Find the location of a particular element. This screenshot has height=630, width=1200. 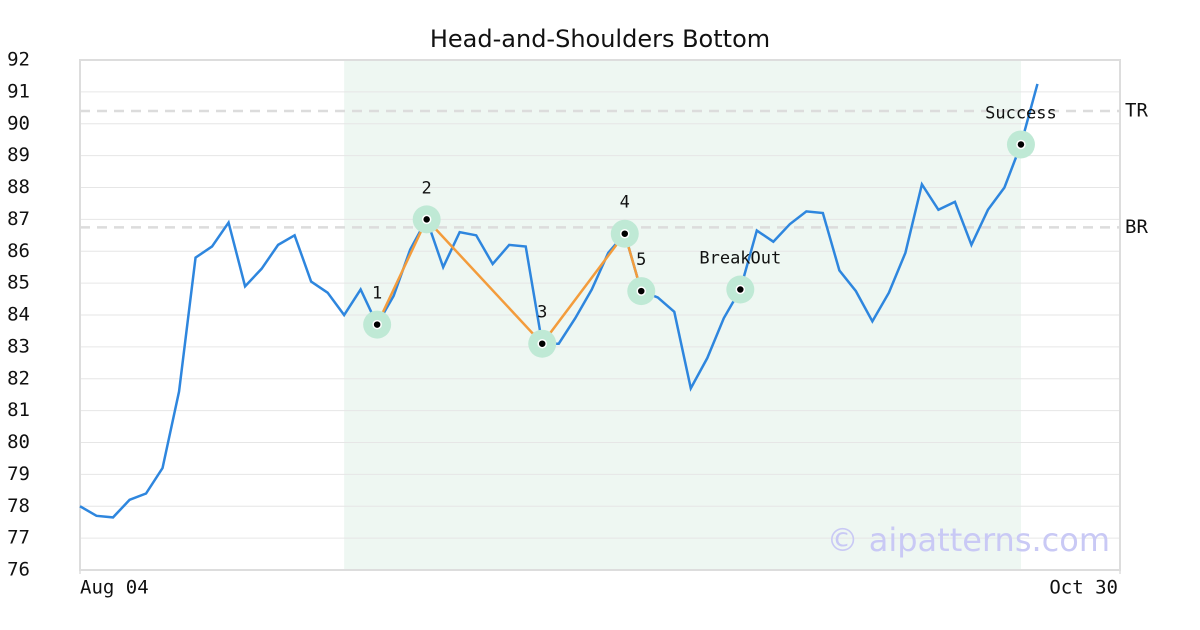

y-tick-label: 92 is located at coordinates (18, 60).